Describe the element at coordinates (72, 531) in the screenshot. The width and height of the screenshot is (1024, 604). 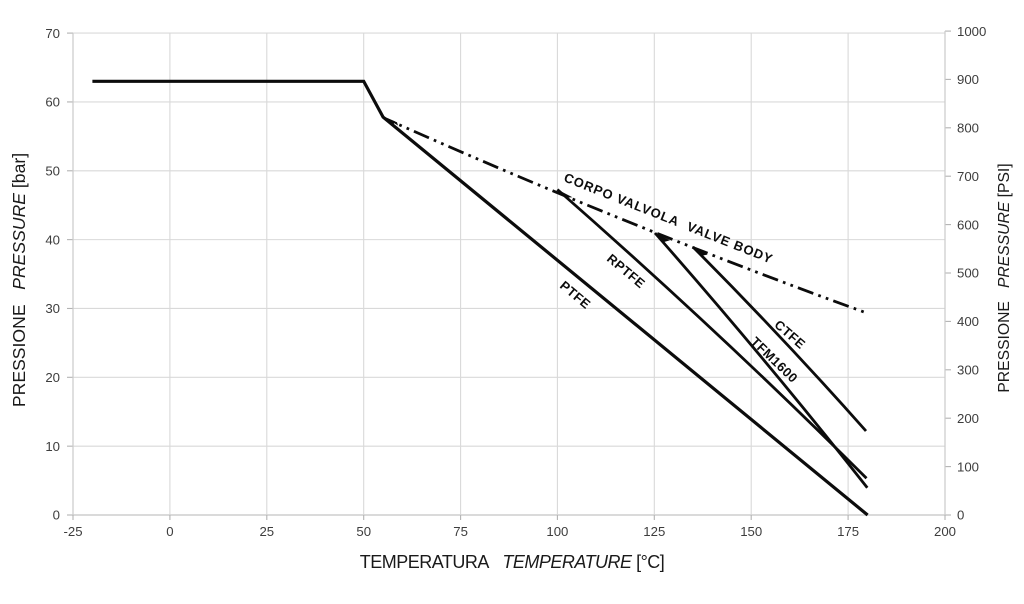
I see `svg-text: -25` at that location.